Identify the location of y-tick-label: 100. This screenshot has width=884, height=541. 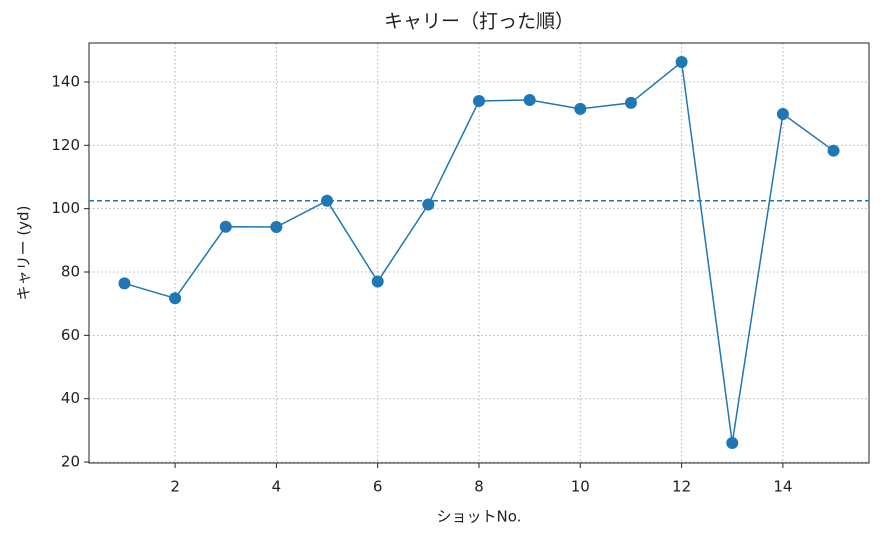
(65, 208).